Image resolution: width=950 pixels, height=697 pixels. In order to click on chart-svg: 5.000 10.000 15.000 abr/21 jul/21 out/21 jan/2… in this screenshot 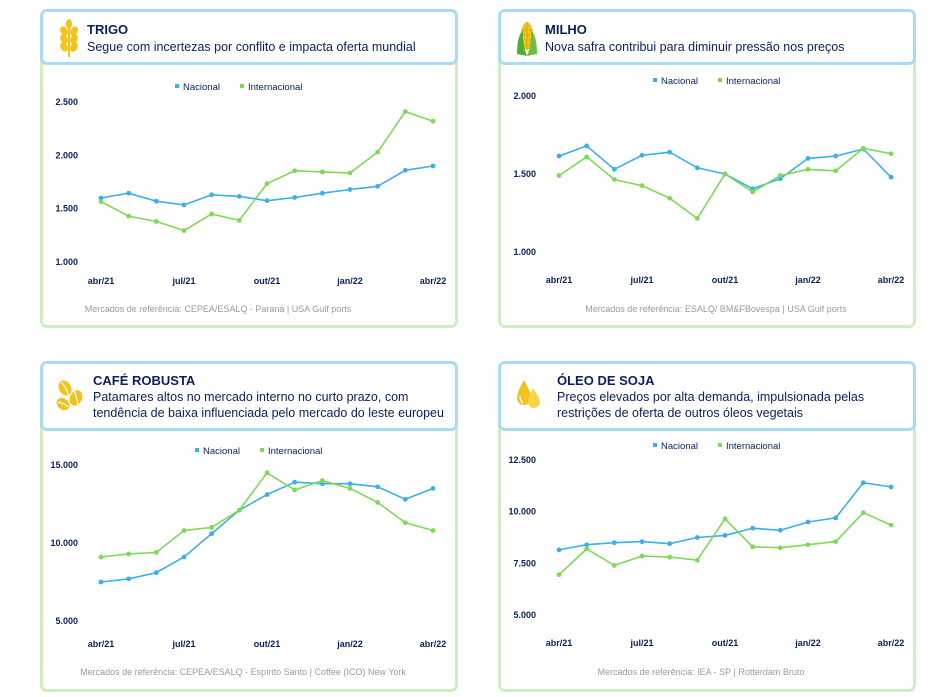, I will do `click(248, 561)`.